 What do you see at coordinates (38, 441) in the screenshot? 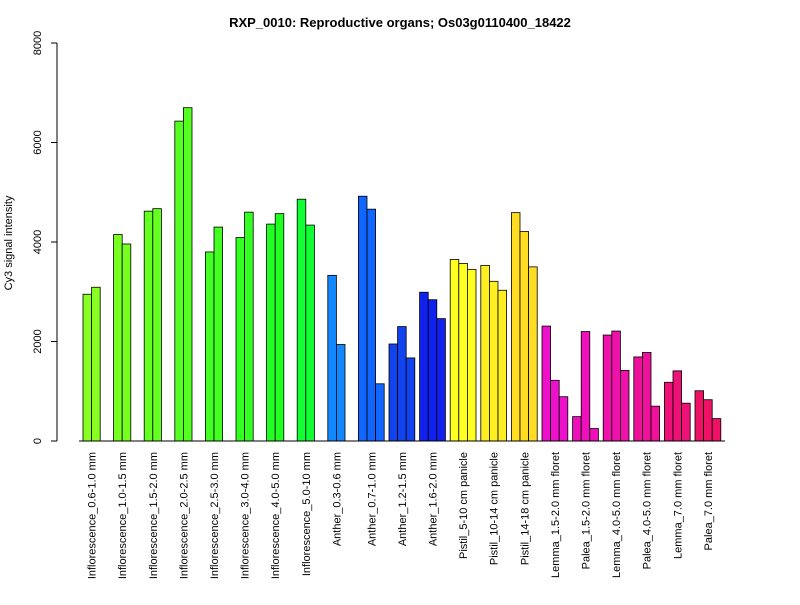
I see `y-tick-label: 0` at bounding box center [38, 441].